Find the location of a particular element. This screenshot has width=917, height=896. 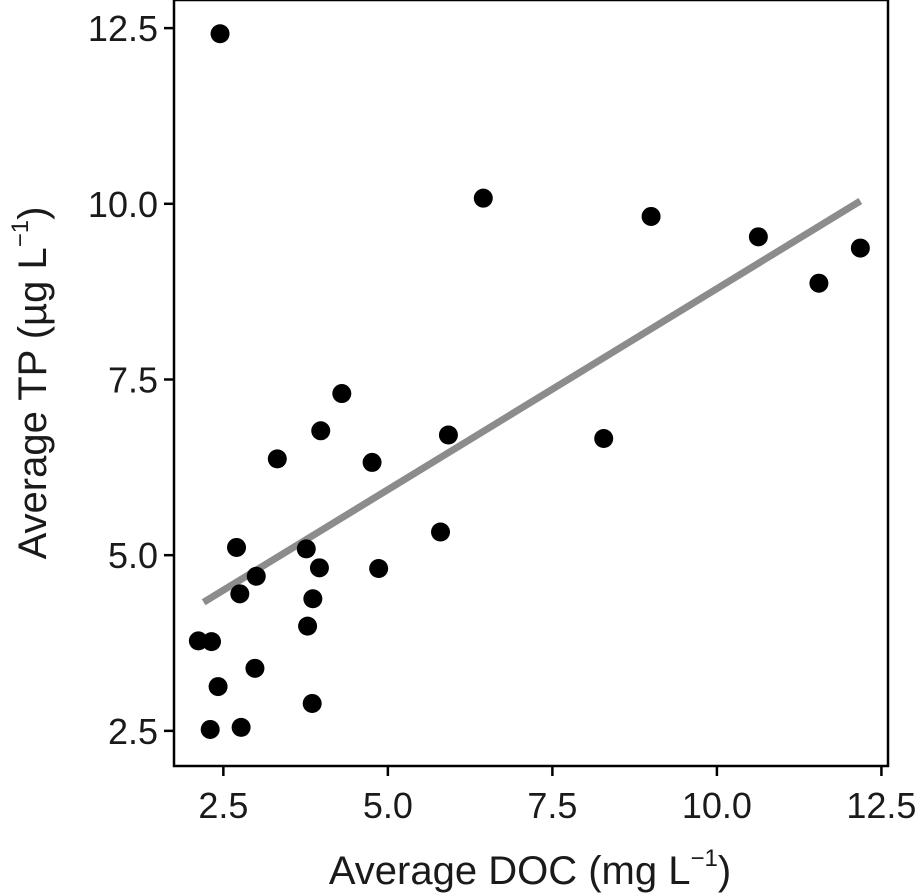

y-axis-ticks: 2.5 5.0 7.5 10.0 12.5 is located at coordinates (131, 380).